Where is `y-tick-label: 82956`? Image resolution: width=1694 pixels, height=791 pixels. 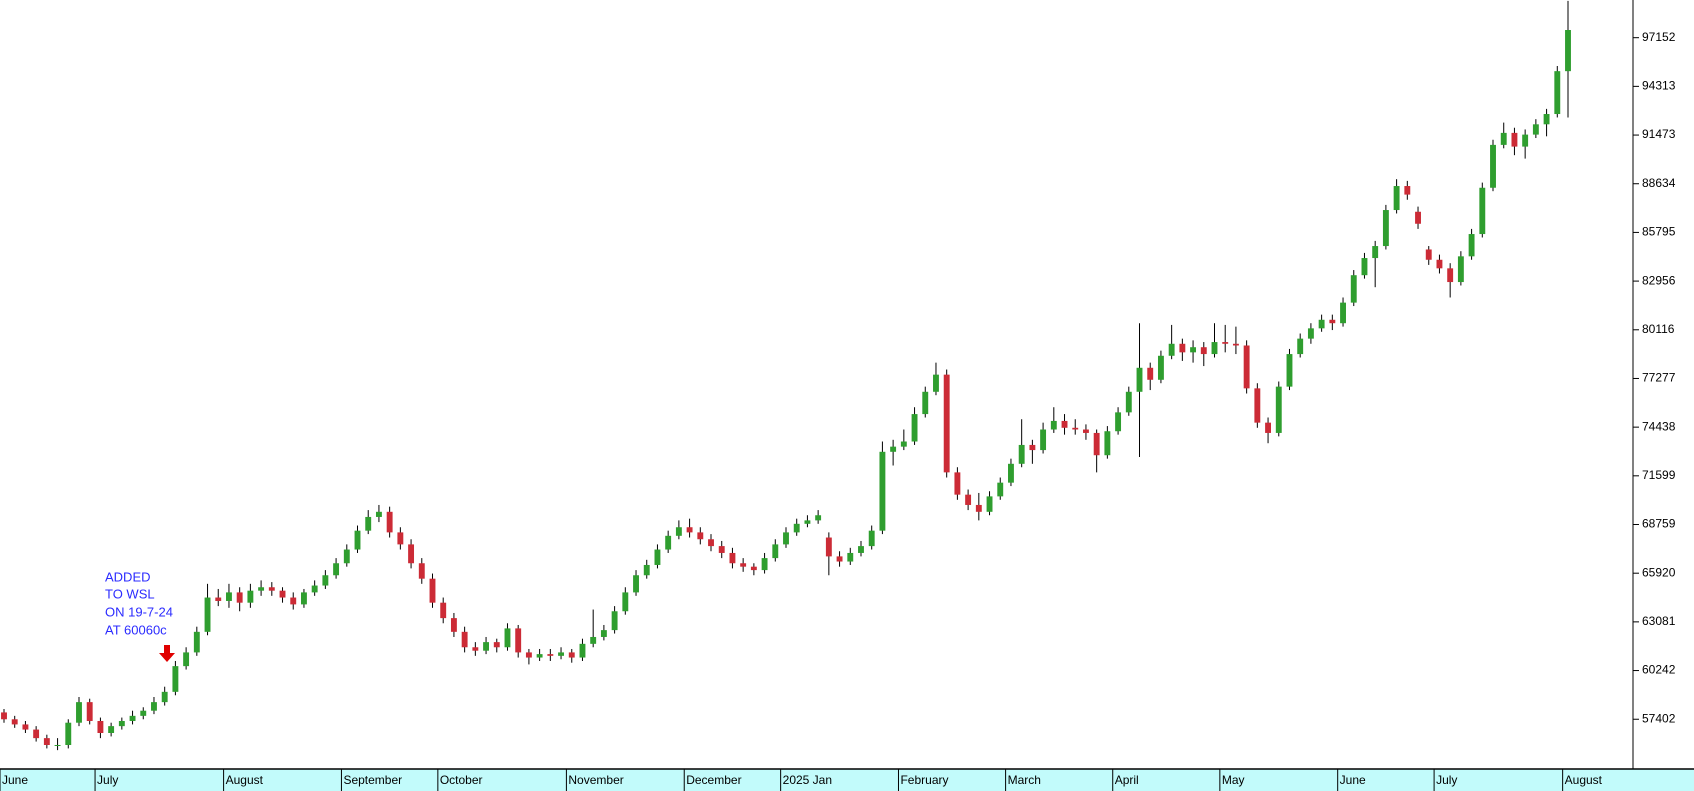
y-tick-label: 82956 is located at coordinates (1659, 280).